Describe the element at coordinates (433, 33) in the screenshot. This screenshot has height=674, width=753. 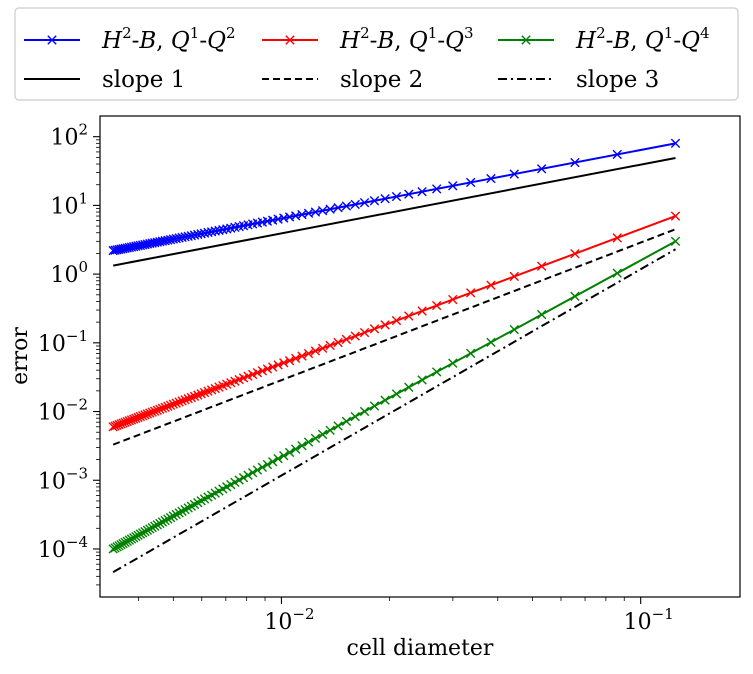
I see `legend-label-part: 1` at that location.